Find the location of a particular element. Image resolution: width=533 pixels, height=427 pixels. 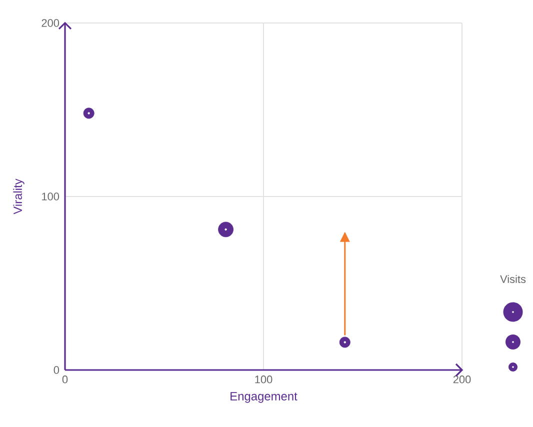

x-tick-label: 200 is located at coordinates (462, 380).